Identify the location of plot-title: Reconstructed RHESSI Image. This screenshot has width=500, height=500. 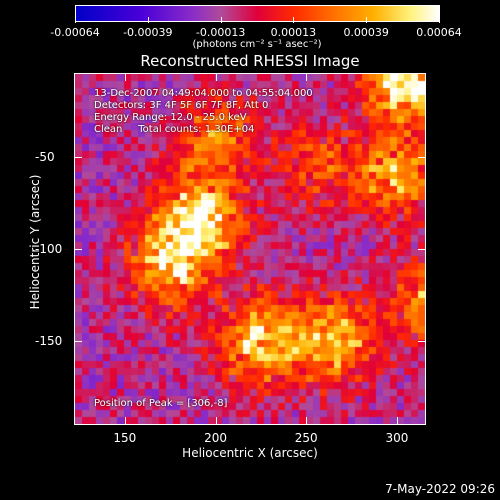
(250, 61).